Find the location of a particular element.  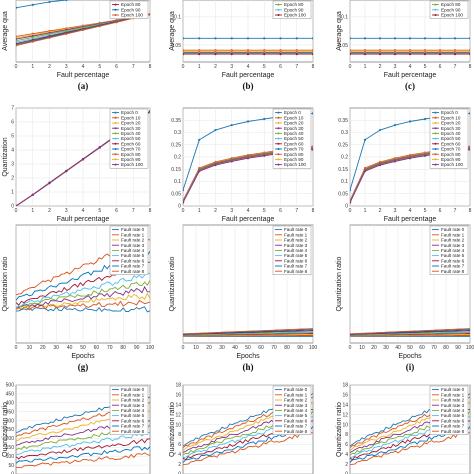

y-axis-label: Average qua is located at coordinates (5, 31).